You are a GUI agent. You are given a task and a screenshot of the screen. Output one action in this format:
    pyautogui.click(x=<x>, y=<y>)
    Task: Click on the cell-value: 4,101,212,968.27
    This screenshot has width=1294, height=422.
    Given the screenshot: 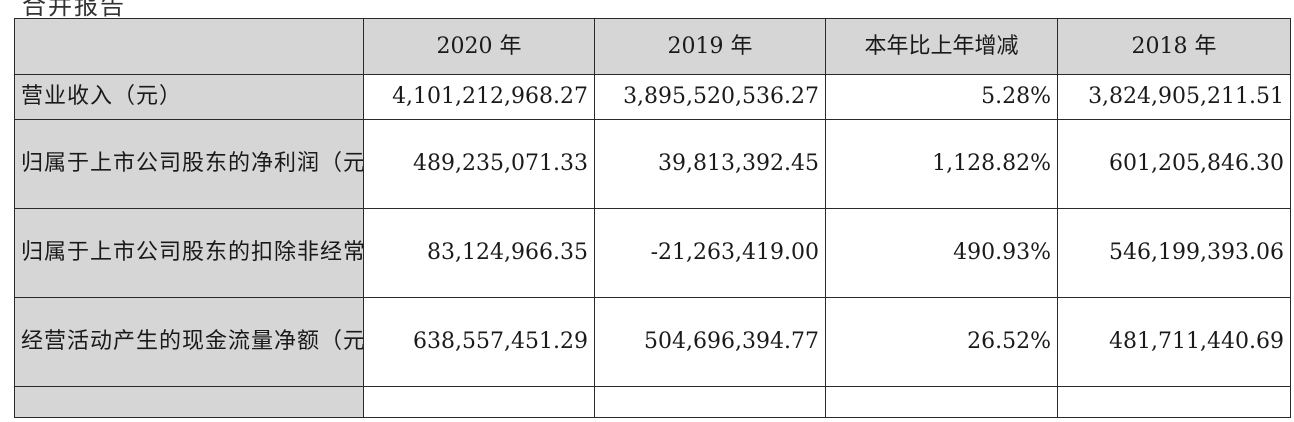 What is the action you would take?
    pyautogui.click(x=479, y=97)
    